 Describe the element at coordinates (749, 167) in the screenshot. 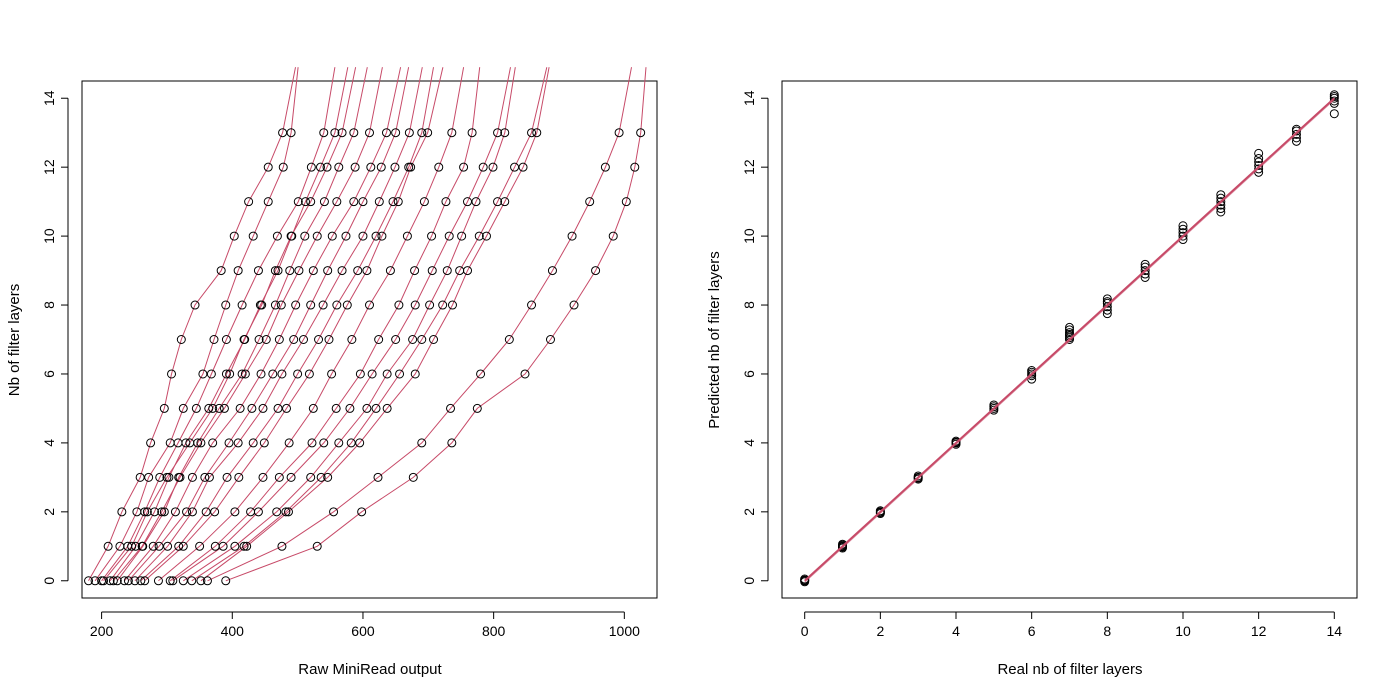

I see `right-y-tick-label: 12` at that location.